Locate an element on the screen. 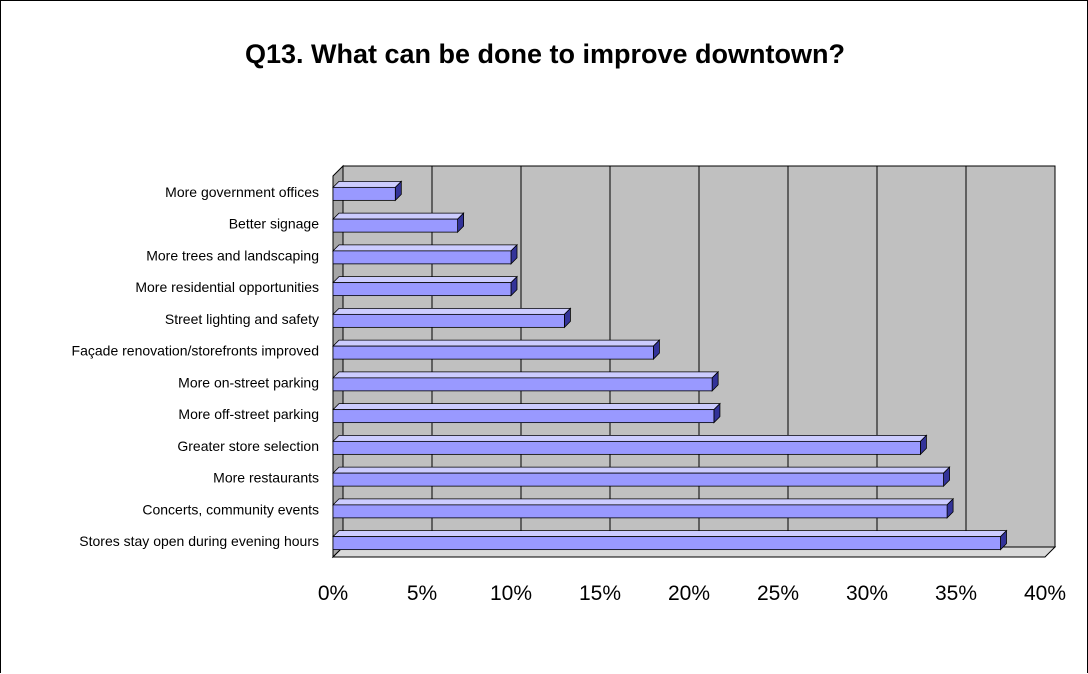  bar-front-fa-ade-renovation-storefronts-improved is located at coordinates (493, 352).